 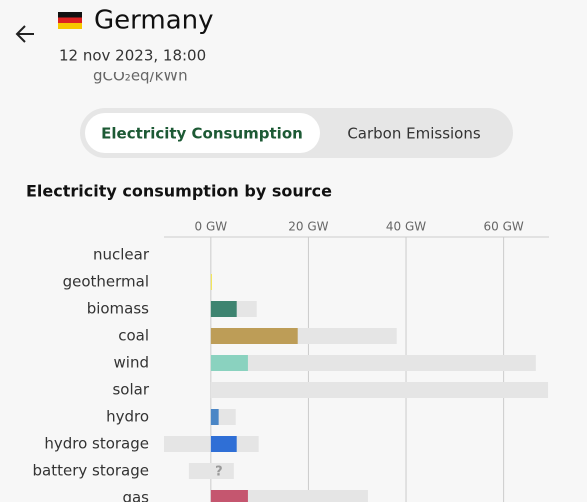 What do you see at coordinates (127, 417) in the screenshot?
I see `y-tick-label: hydro` at bounding box center [127, 417].